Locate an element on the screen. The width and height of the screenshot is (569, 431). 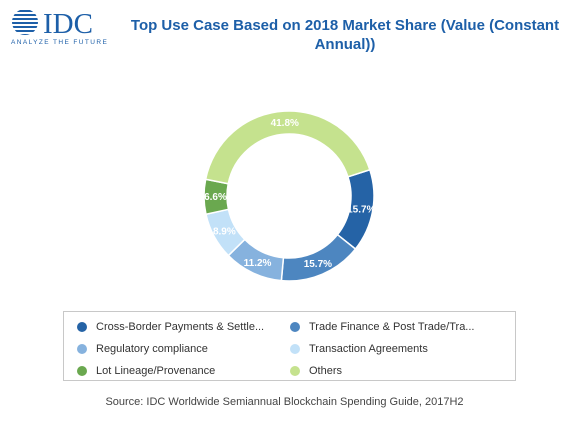
slice-label-1: 15.7% is located at coordinates (361, 210).